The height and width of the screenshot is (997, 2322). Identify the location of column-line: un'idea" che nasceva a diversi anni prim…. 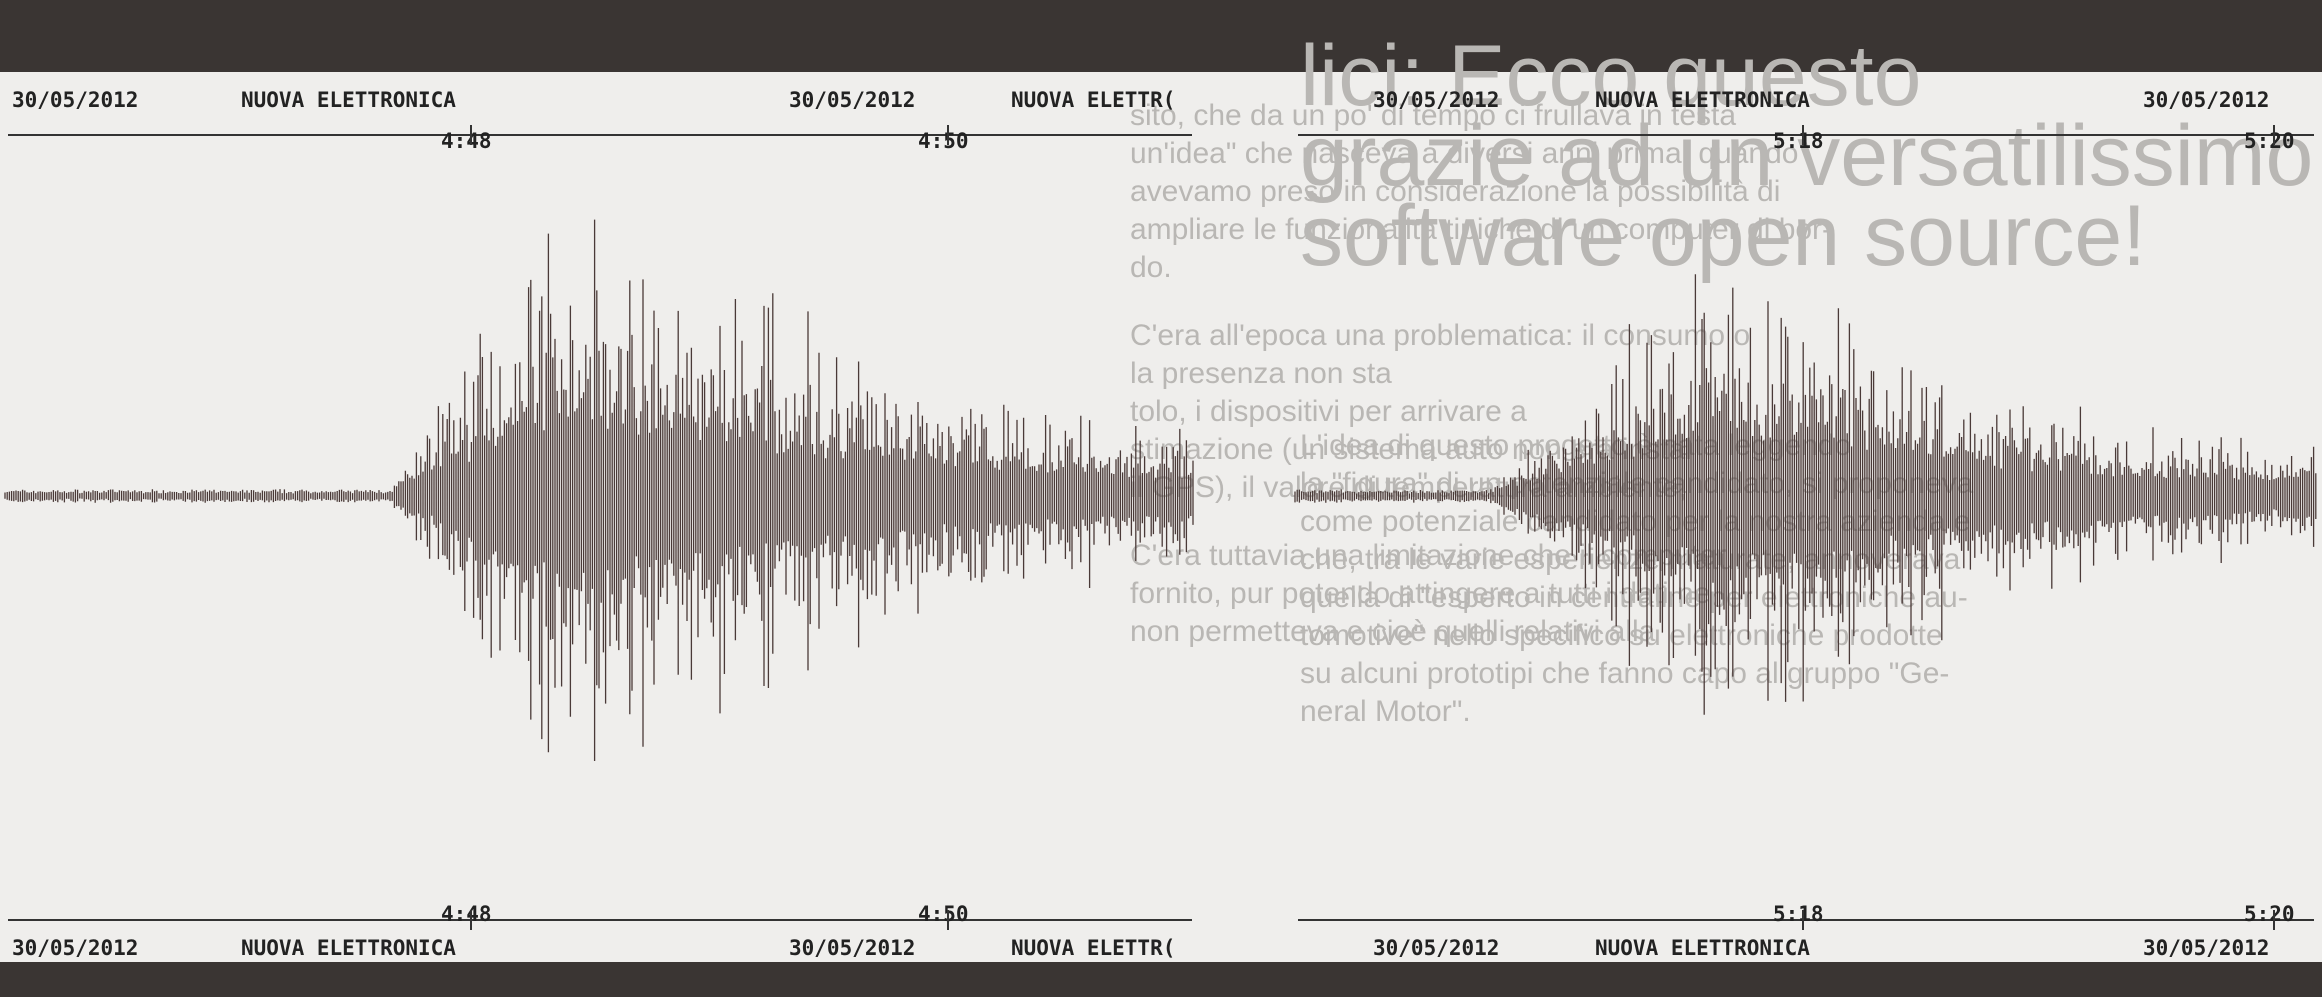
(1464, 153).